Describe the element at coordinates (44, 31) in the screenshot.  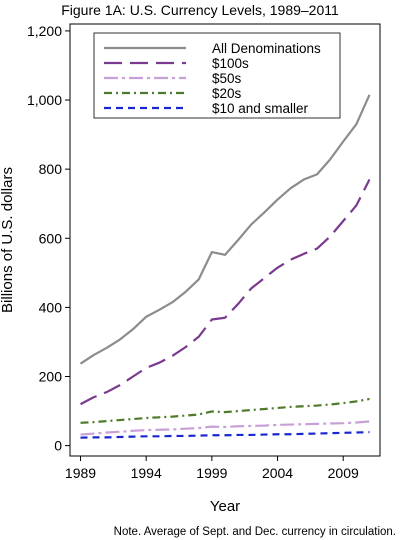
I see `y-tick-label: 1,200` at that location.